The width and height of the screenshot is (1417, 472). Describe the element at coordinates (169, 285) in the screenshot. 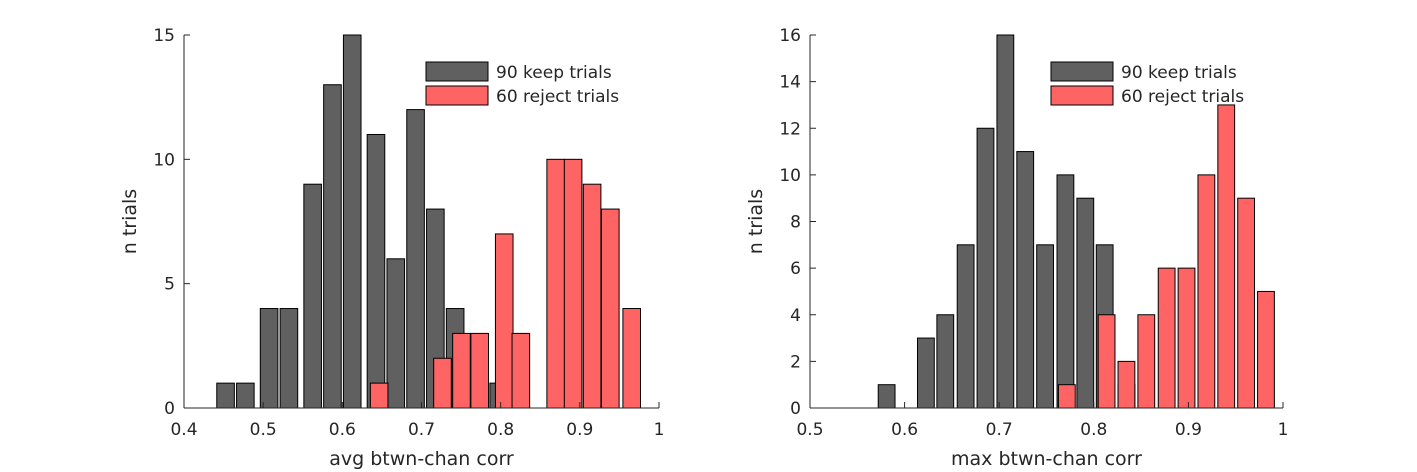

I see `left-y-tick-label: 5` at that location.